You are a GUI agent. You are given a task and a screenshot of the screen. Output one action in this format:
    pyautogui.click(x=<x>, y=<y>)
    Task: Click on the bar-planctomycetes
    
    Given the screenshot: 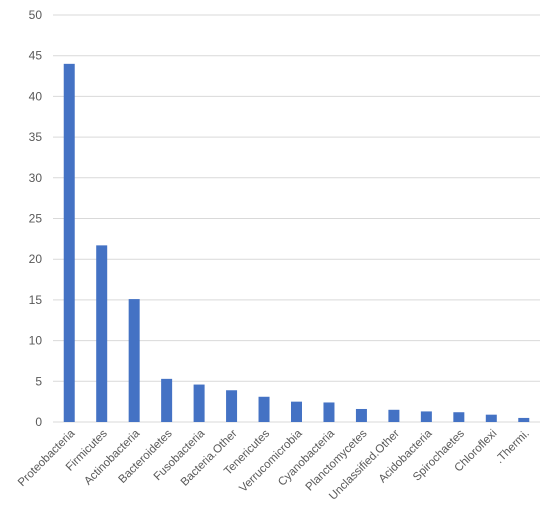 What is the action you would take?
    pyautogui.click(x=361, y=415)
    